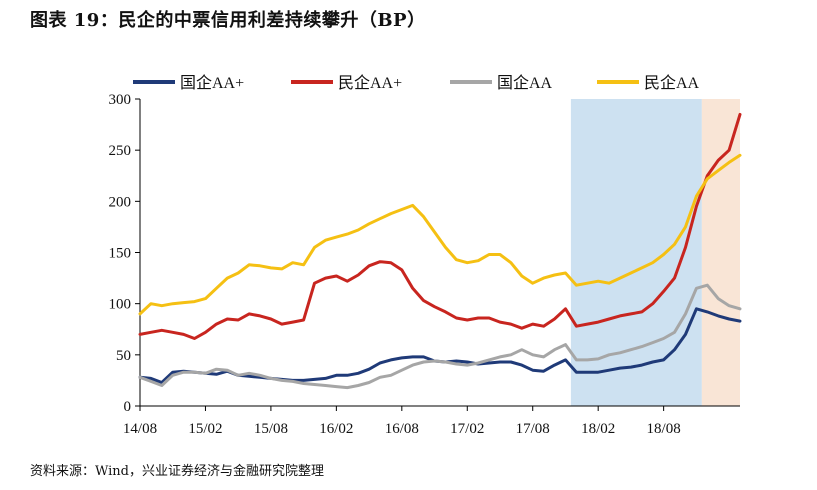 Image resolution: width=817 pixels, height=490 pixels. Describe the element at coordinates (402, 429) in the screenshot. I see `x-tick-label: 16/08` at that location.